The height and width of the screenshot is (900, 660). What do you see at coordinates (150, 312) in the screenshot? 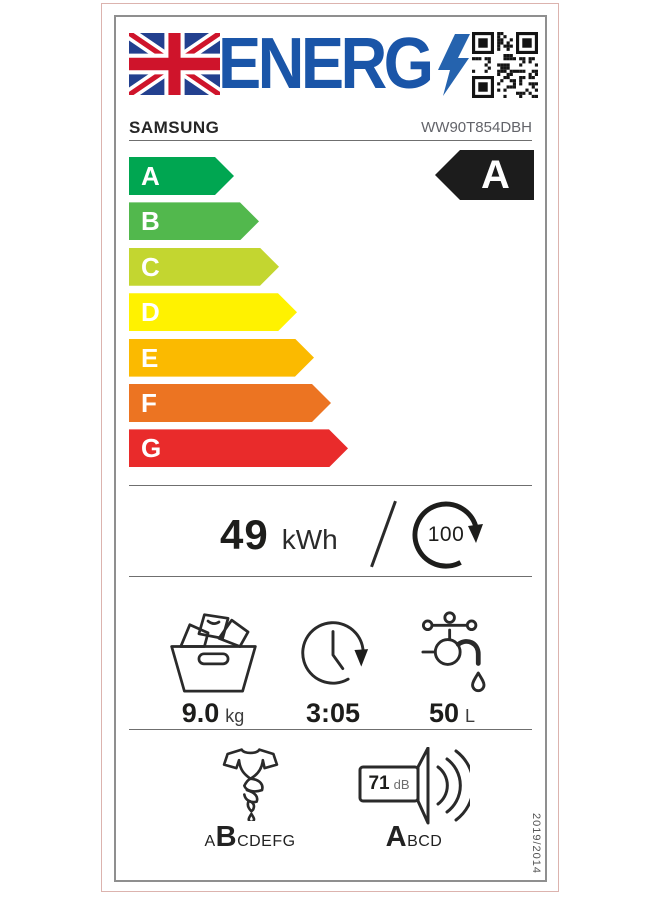
I see `energy-class-label: D` at bounding box center [150, 312].